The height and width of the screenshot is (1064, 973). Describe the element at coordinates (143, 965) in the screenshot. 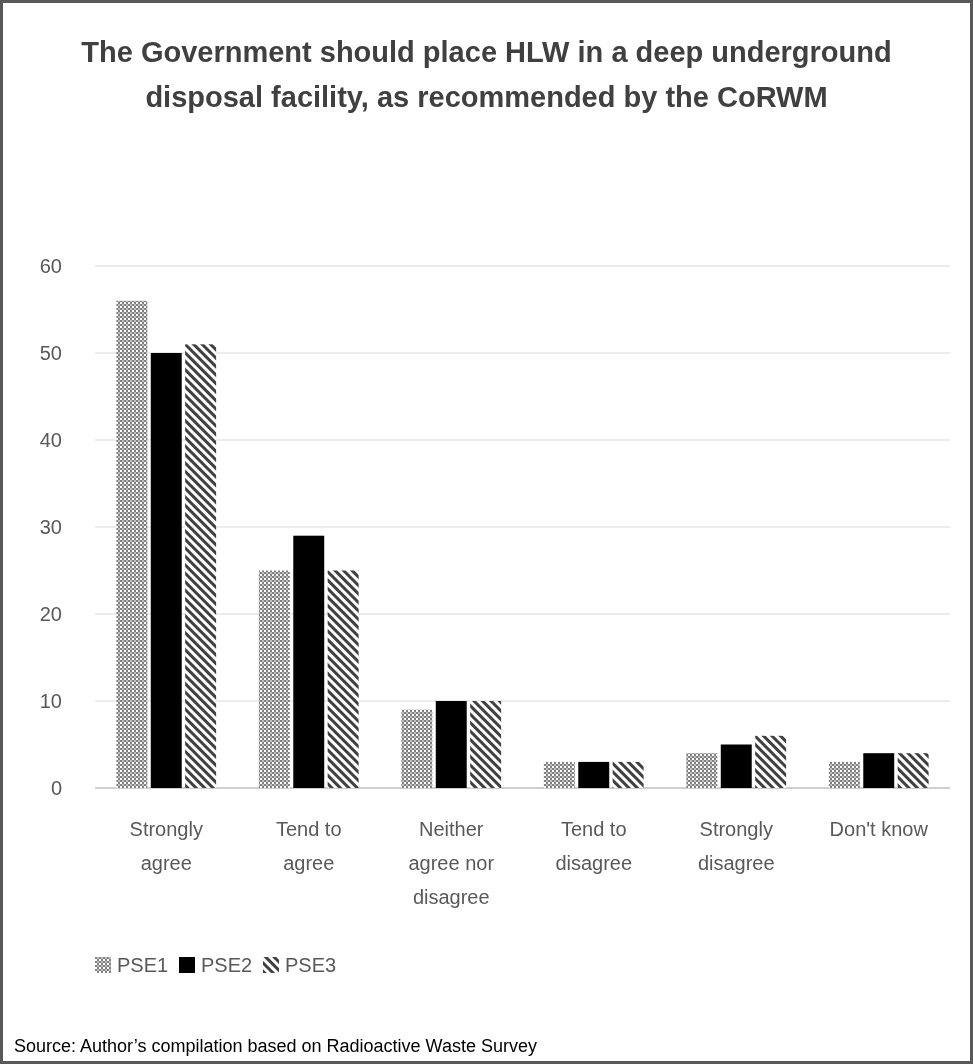

I see `legend-label: PSE1` at that location.